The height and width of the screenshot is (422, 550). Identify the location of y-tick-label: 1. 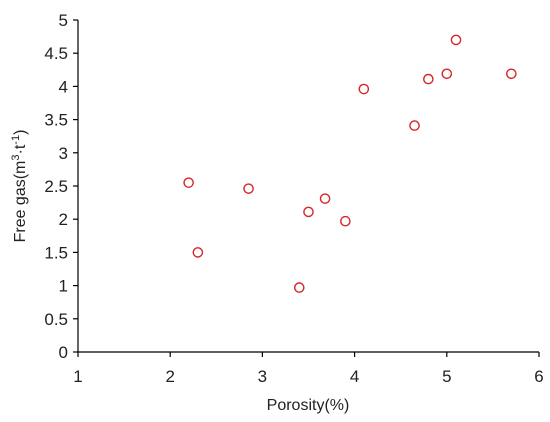
(63, 286).